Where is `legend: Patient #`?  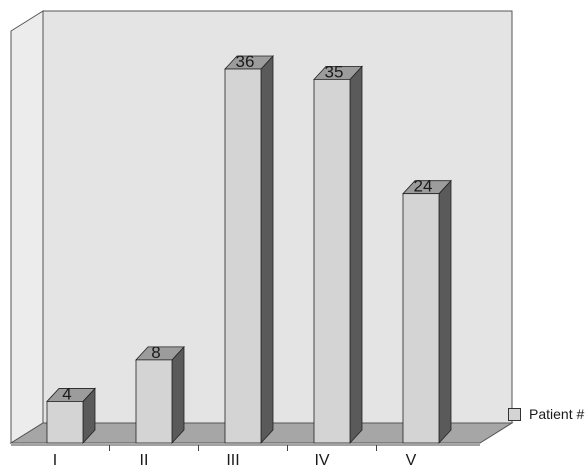
legend: Patient # is located at coordinates (546, 414).